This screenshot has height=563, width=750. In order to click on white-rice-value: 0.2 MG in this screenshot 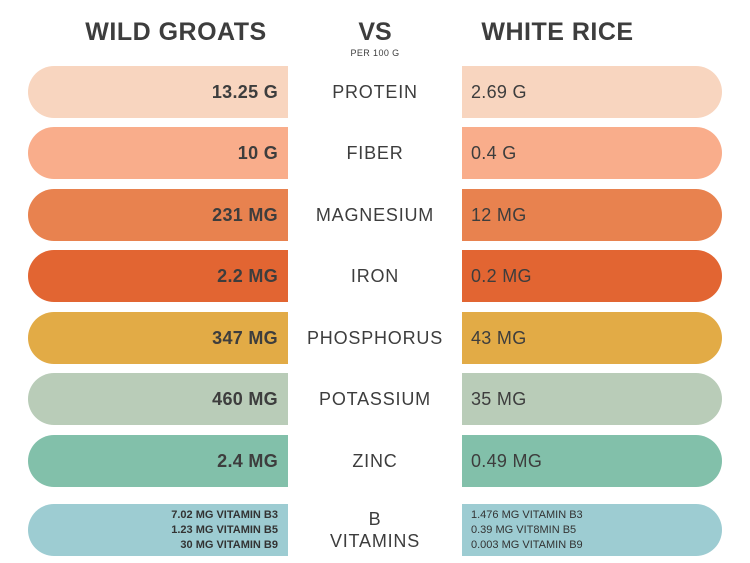, I will do `click(501, 275)`.